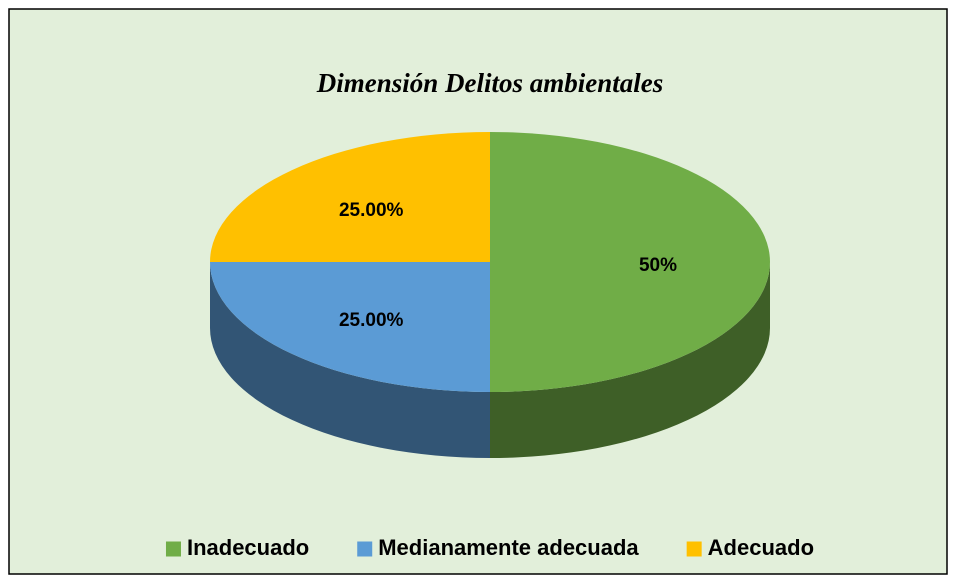 This screenshot has width=956, height=582. Describe the element at coordinates (658, 265) in the screenshot. I see `data-label: 50%` at that location.